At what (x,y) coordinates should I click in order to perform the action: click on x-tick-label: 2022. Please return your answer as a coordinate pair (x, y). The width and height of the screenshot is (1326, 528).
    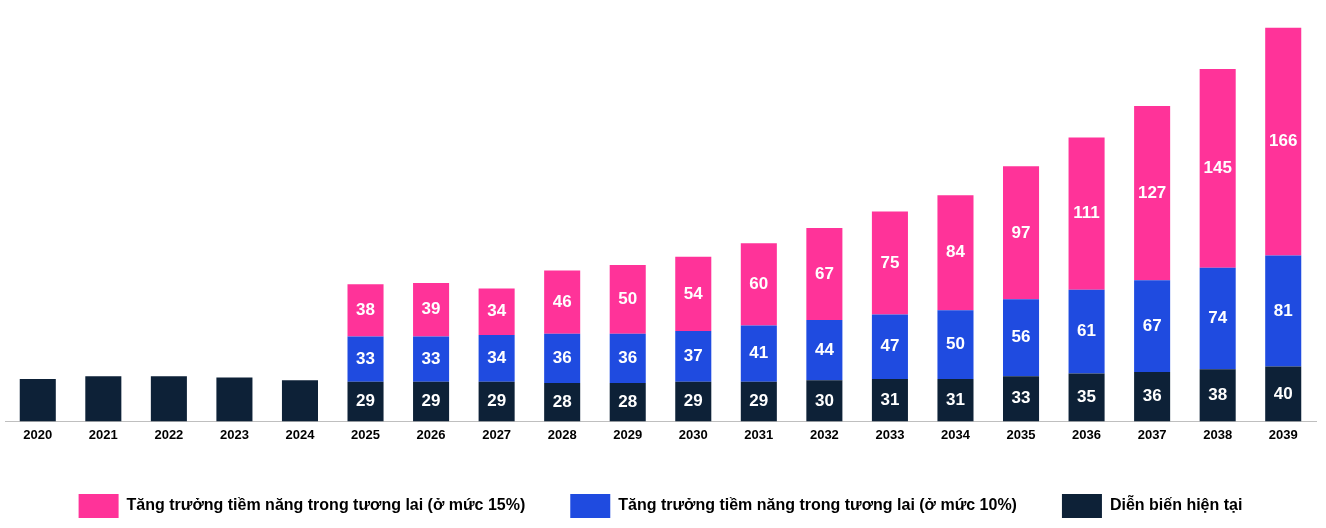
    Looking at the image, I should click on (169, 434).